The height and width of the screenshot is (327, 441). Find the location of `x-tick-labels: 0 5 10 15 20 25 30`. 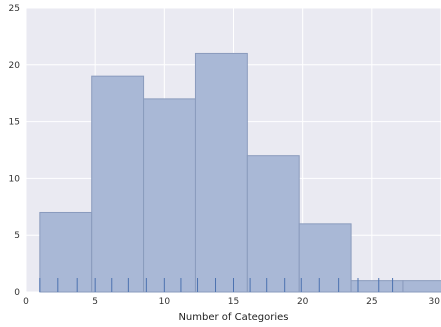

x-tick-labels: 0 5 10 15 20 25 30 is located at coordinates (231, 302).